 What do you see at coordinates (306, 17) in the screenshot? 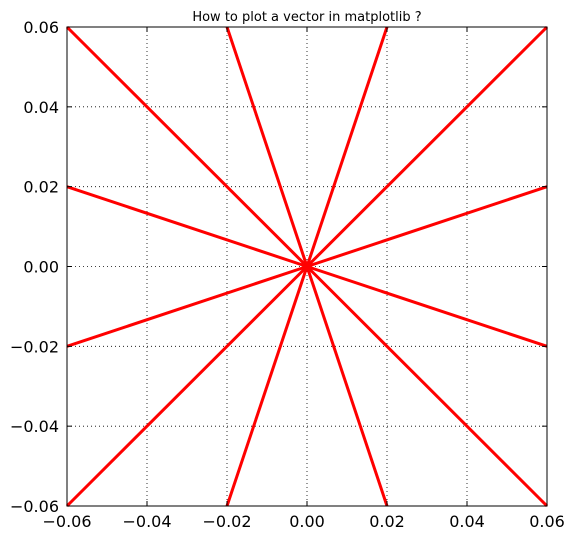
I see `chart-title: How to plot a vector in matplotlib ?` at bounding box center [306, 17].